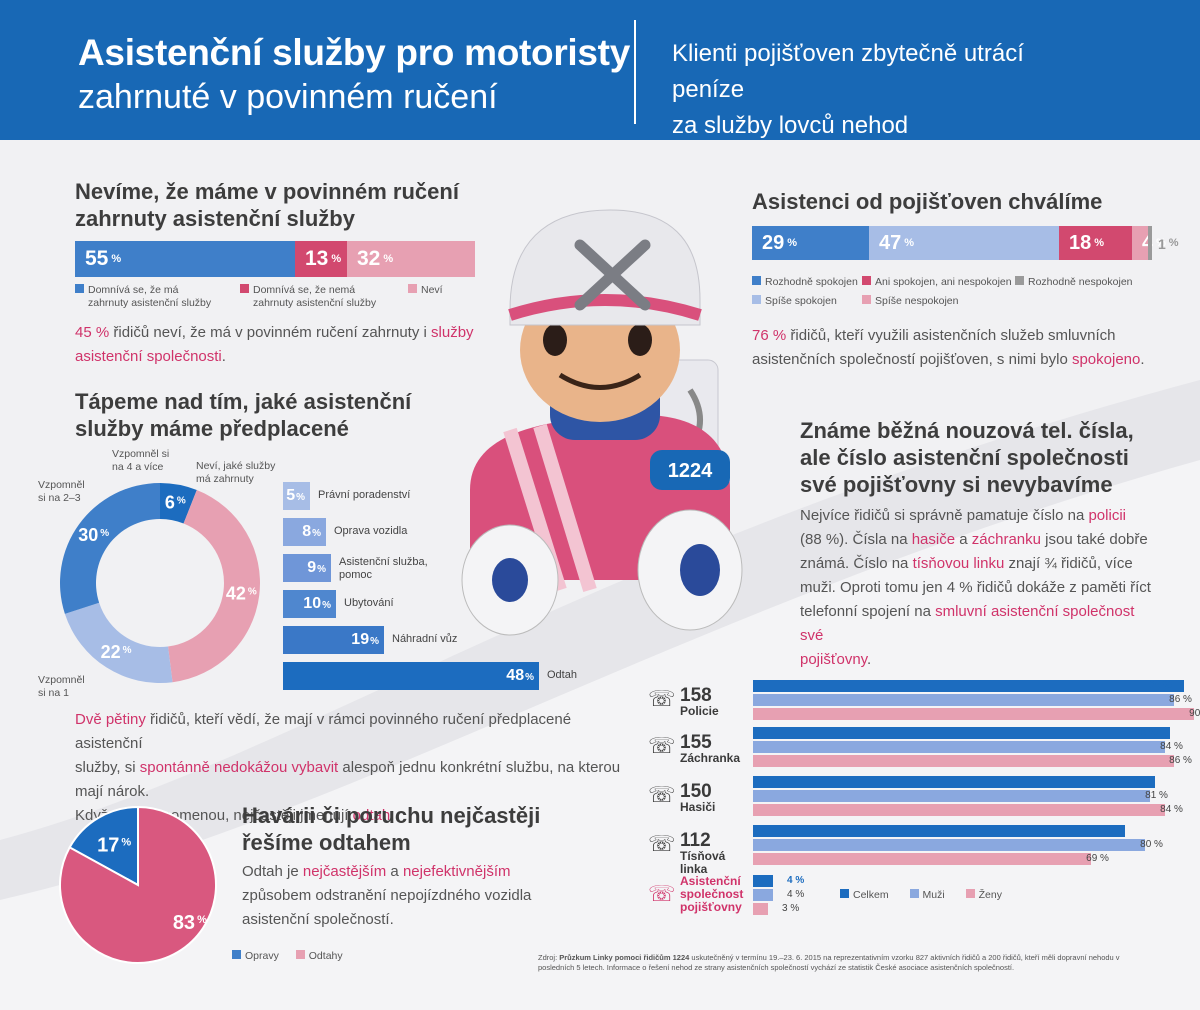  I want to click on section3-legend: Opravy Odtahy, so click(287, 956).